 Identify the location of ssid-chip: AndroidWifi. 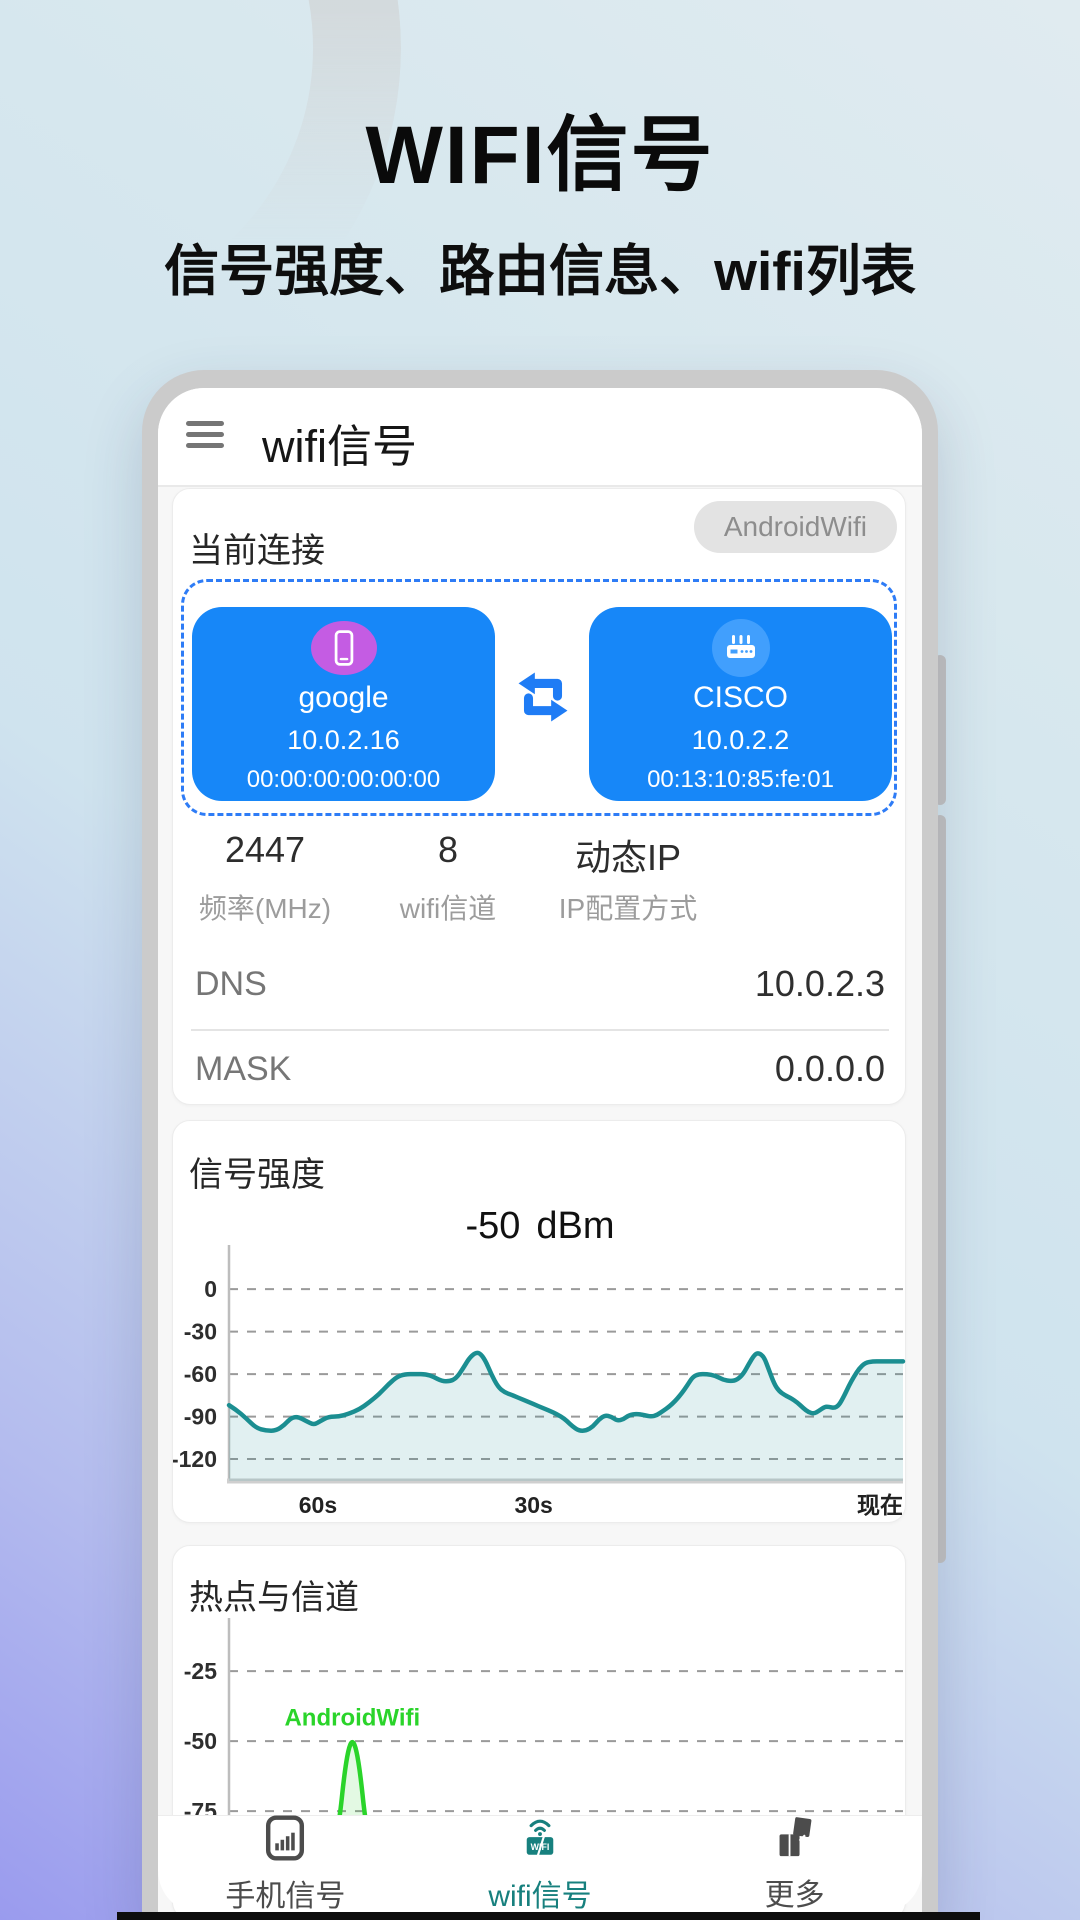
(795, 527).